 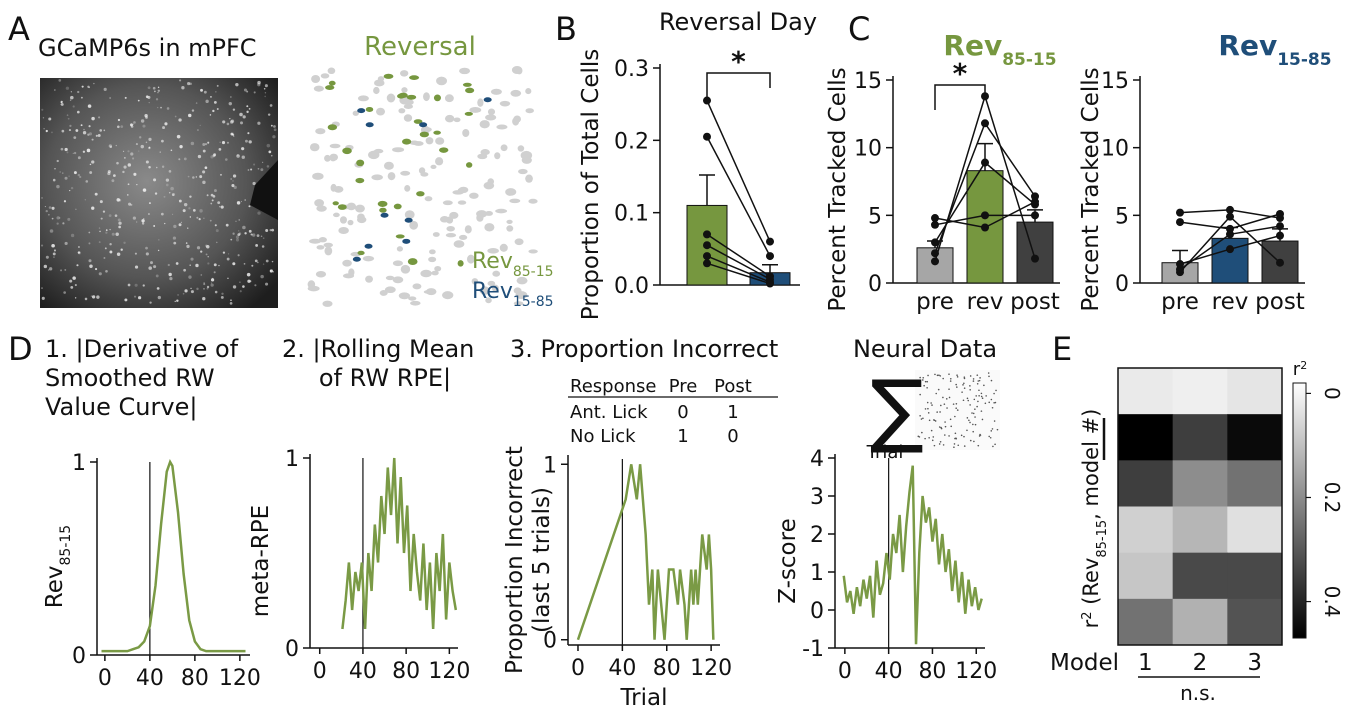 I want to click on significance-bracket, so click(x=960, y=97).